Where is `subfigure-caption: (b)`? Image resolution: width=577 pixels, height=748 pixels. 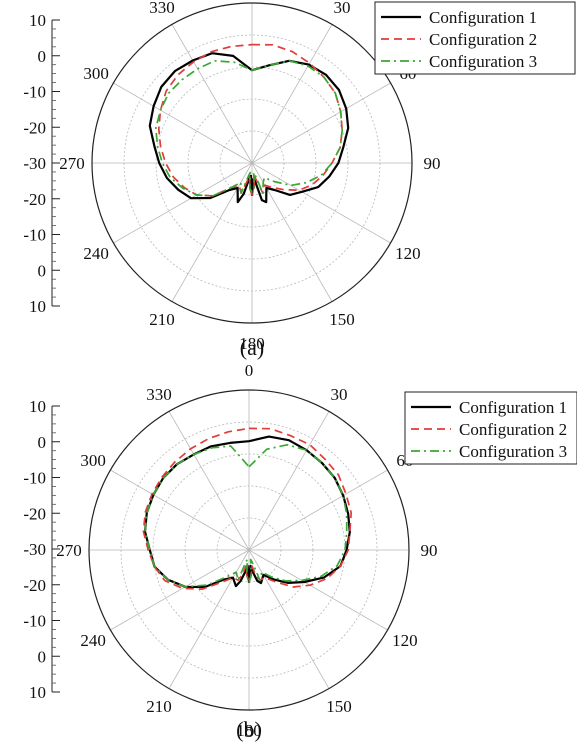
subfigure-caption: (b) is located at coordinates (249, 729).